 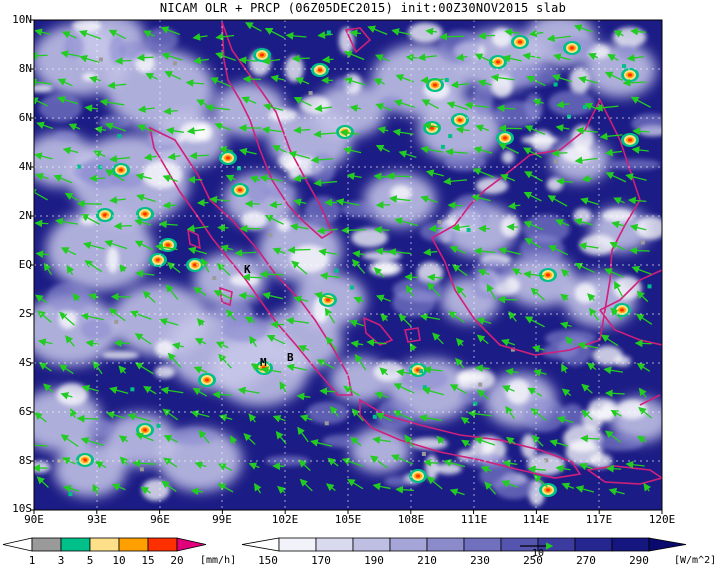 I want to click on coastline-lesser-sunda, so click(x=623, y=475).